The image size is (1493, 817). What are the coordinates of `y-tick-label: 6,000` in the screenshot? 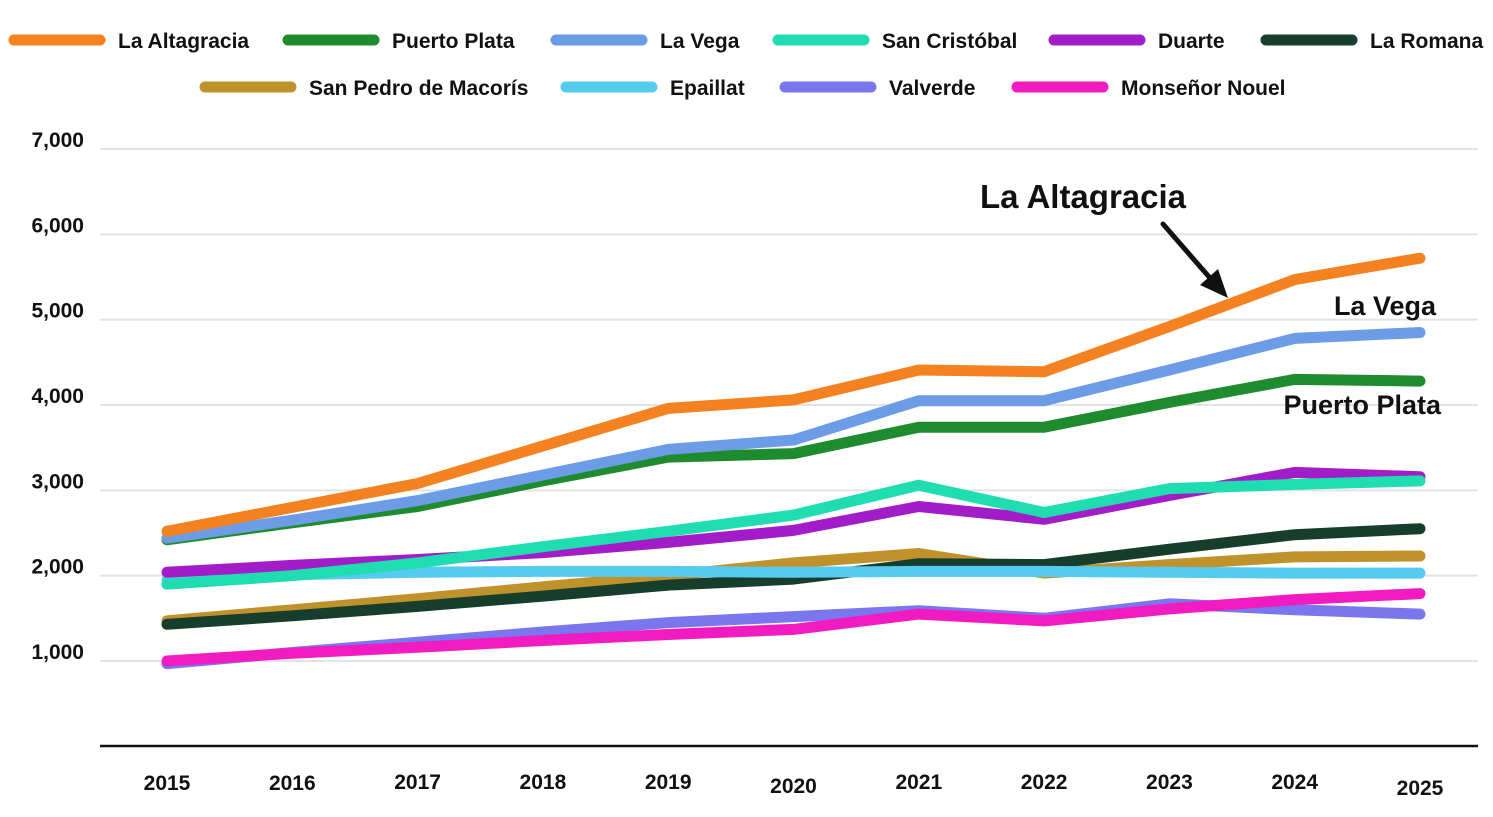 It's located at (57, 225).